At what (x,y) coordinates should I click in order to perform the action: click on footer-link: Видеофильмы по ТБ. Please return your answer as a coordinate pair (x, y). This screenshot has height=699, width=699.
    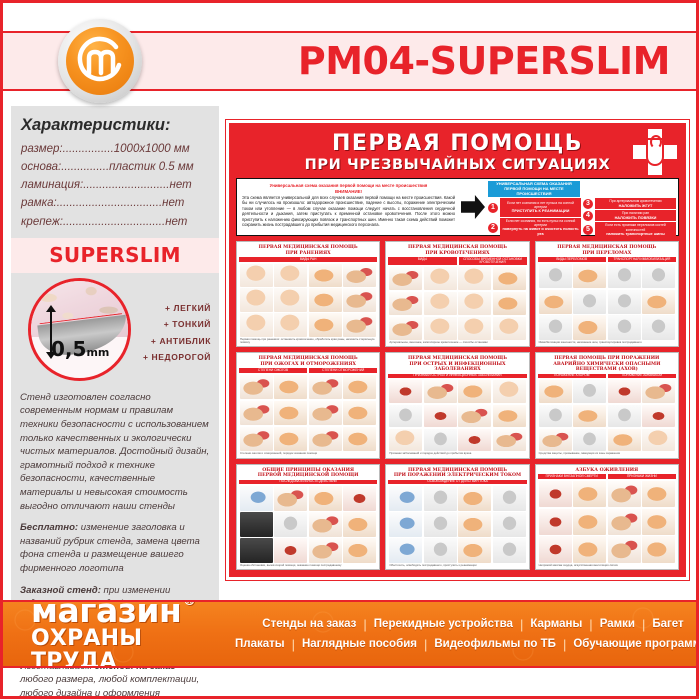
    Looking at the image, I should click on (495, 644).